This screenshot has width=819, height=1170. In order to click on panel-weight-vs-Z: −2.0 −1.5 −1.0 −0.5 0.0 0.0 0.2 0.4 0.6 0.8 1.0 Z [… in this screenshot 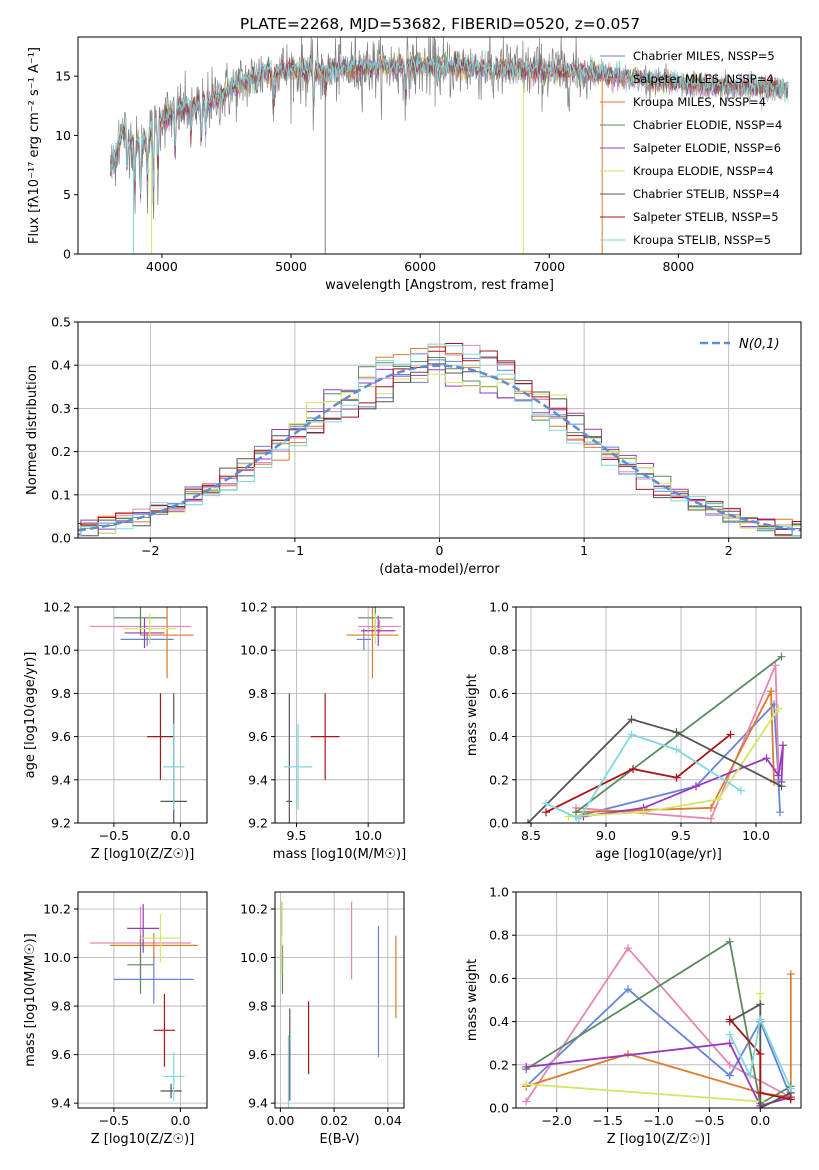, I will do `click(633, 1016)`.